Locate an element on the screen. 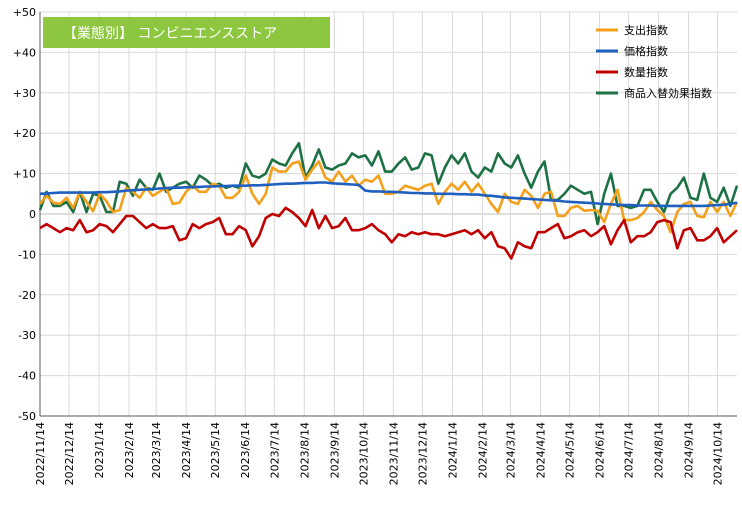 The image size is (742, 510). x-tick-label: 2023/5/14 is located at coordinates (215, 450).